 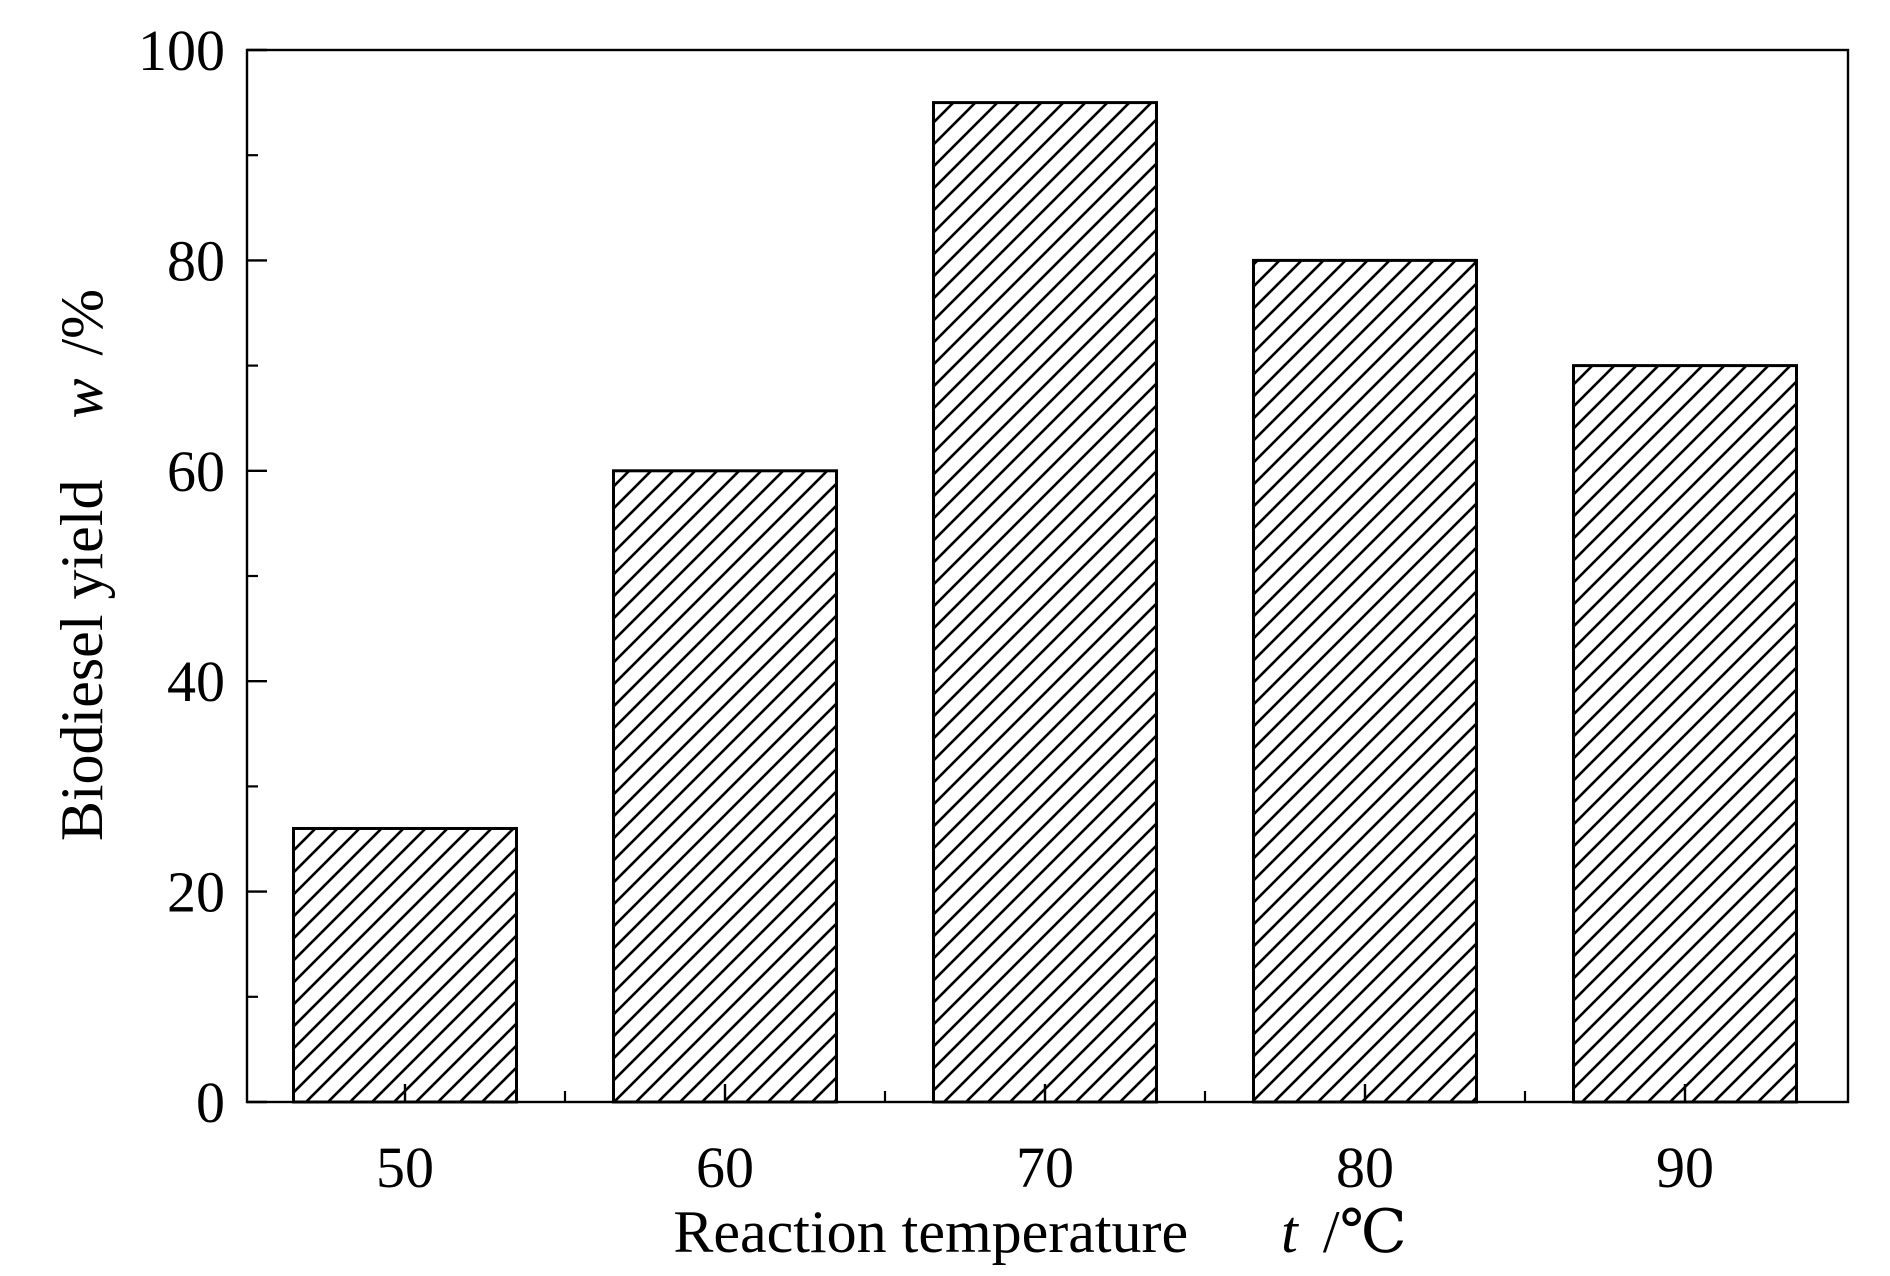 What do you see at coordinates (82, 661) in the screenshot?
I see `y-axis-title-text: Biodiesel yield` at bounding box center [82, 661].